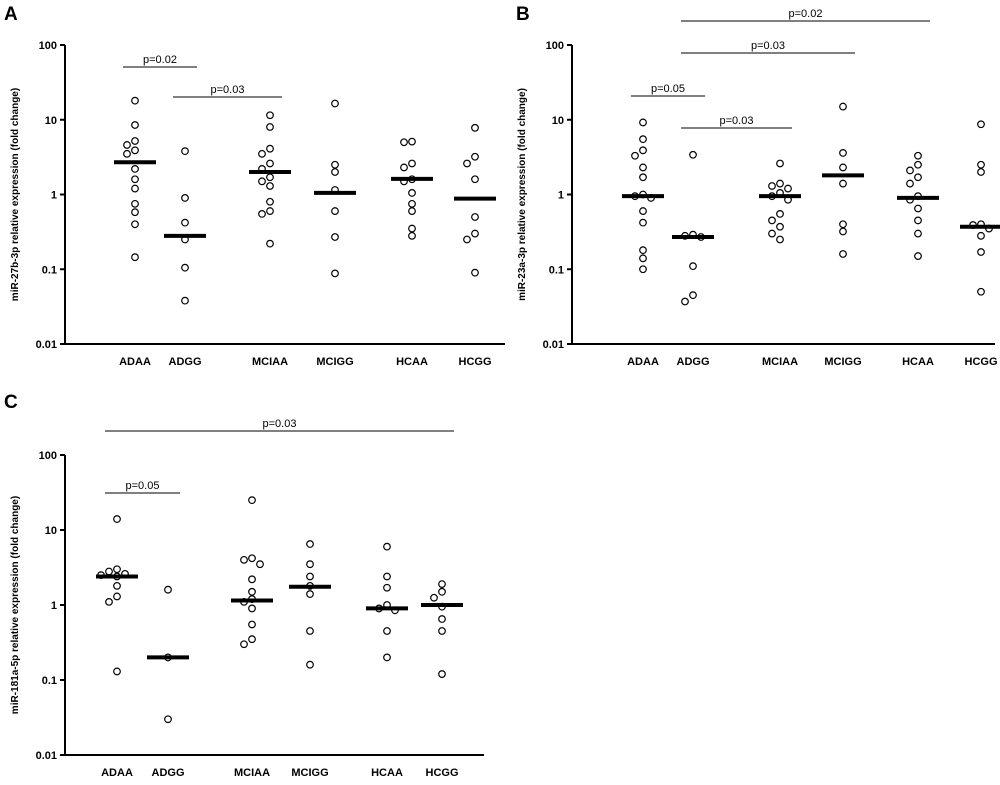 The height and width of the screenshot is (785, 1000). What do you see at coordinates (11, 14) in the screenshot?
I see `panel-letter: A` at bounding box center [11, 14].